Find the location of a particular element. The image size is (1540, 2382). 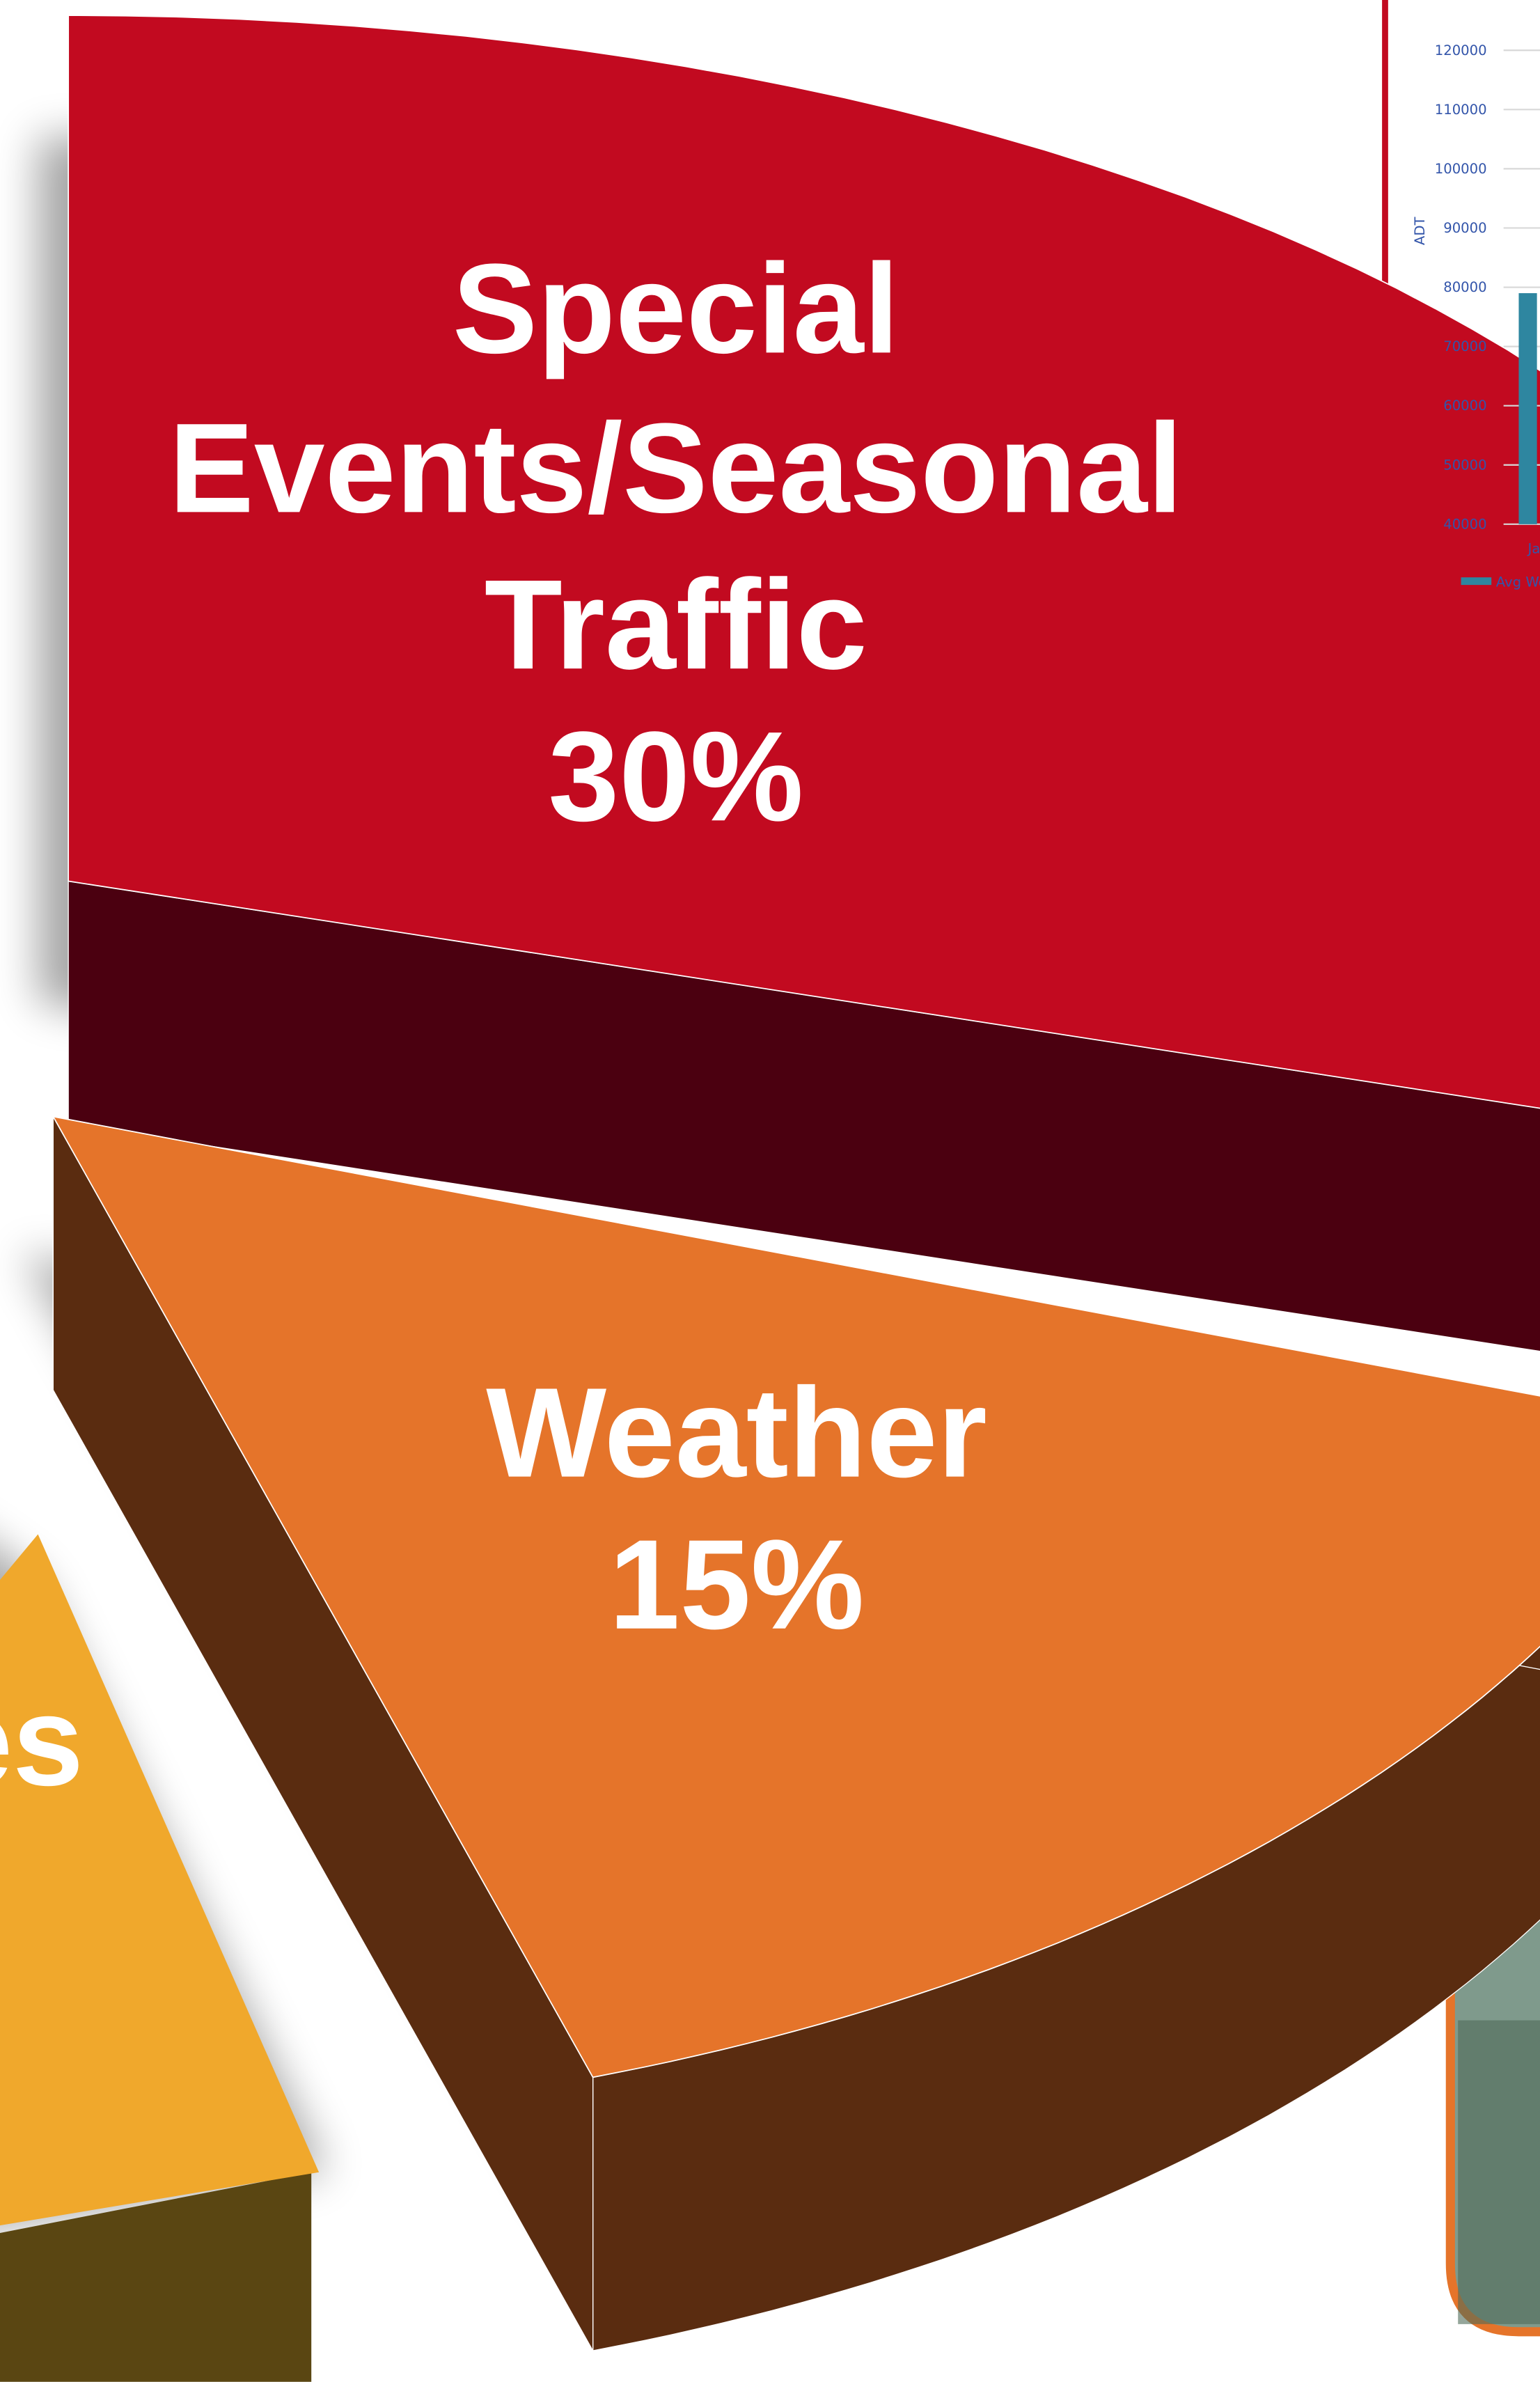

y-tick-label: 110000 is located at coordinates (1461, 110).